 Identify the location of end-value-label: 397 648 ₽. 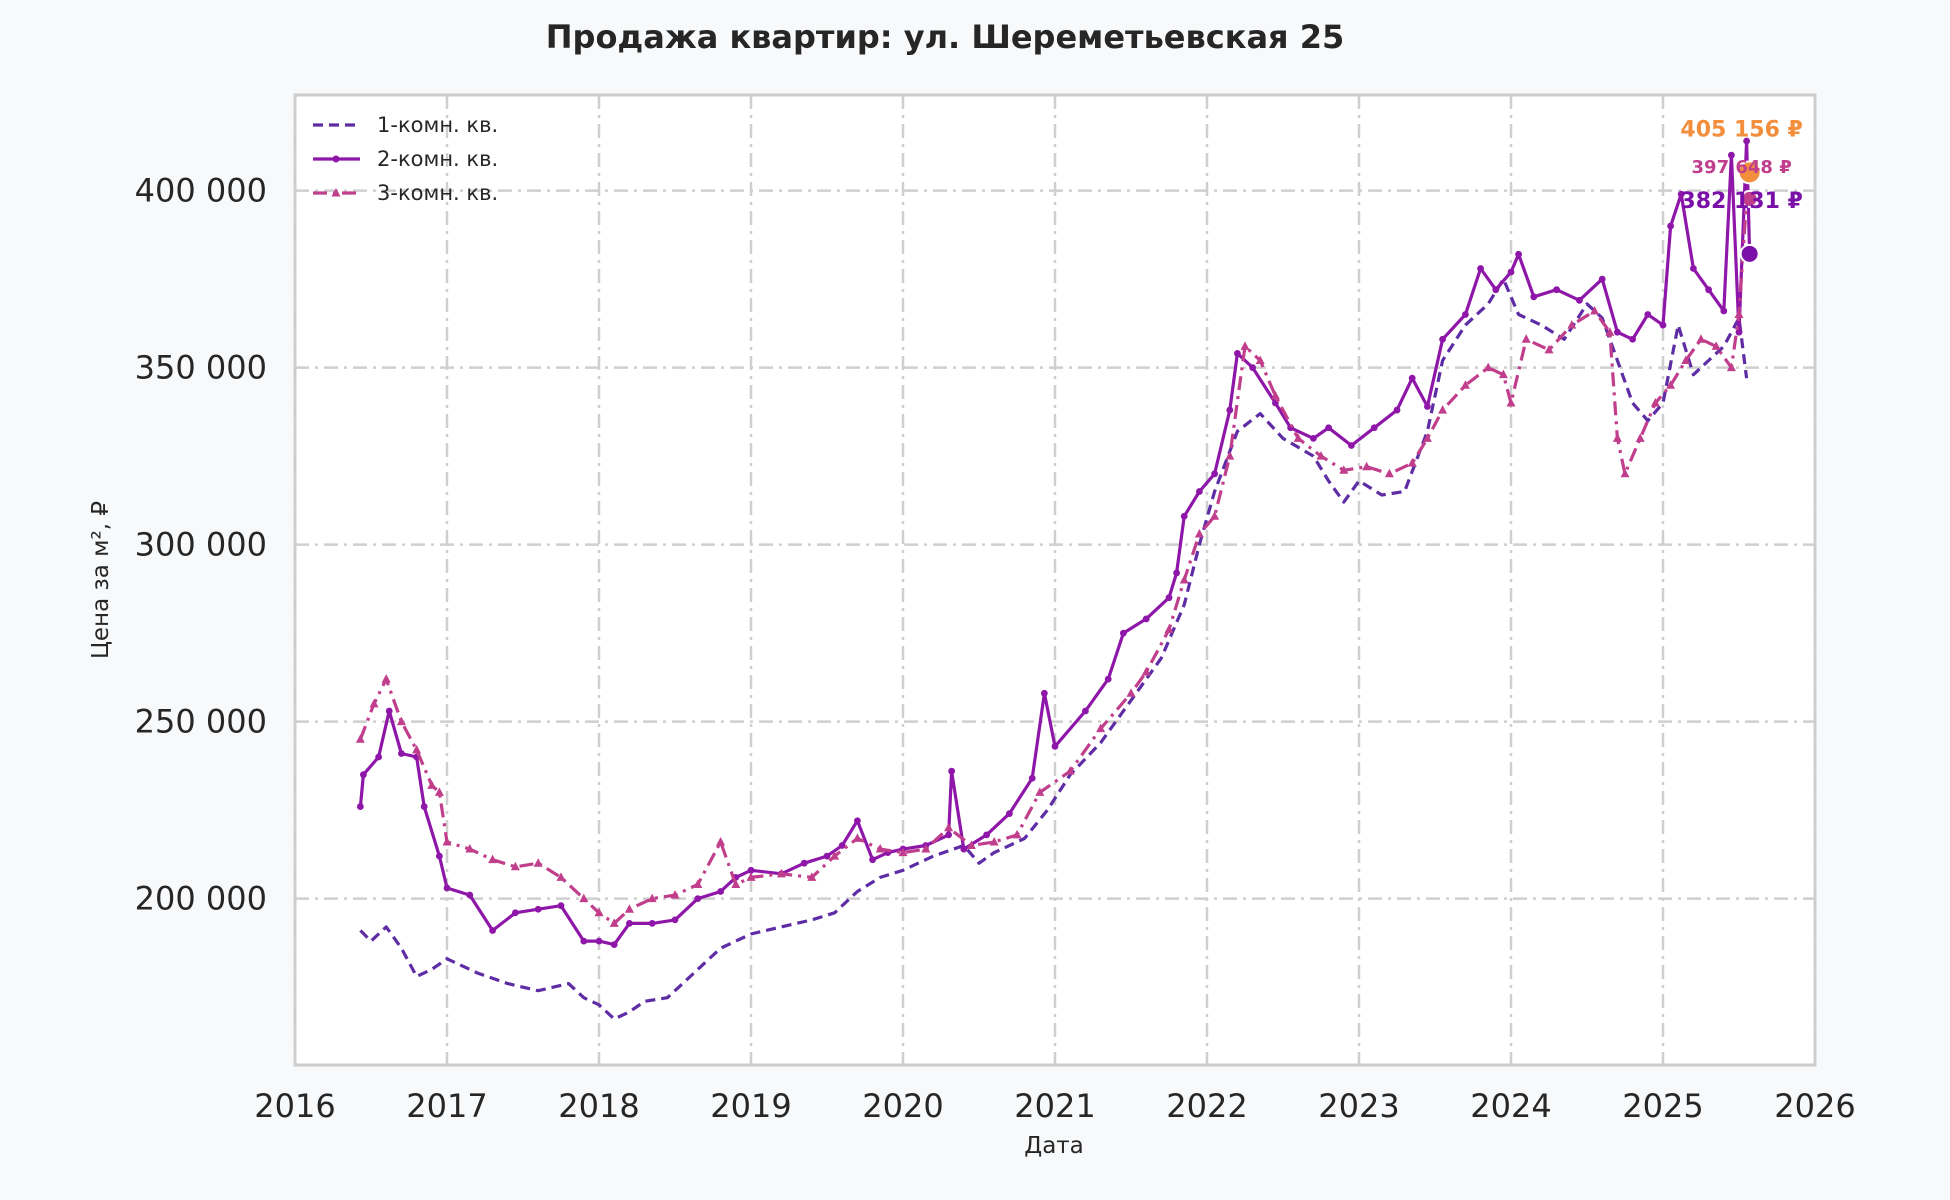
(1742, 167).